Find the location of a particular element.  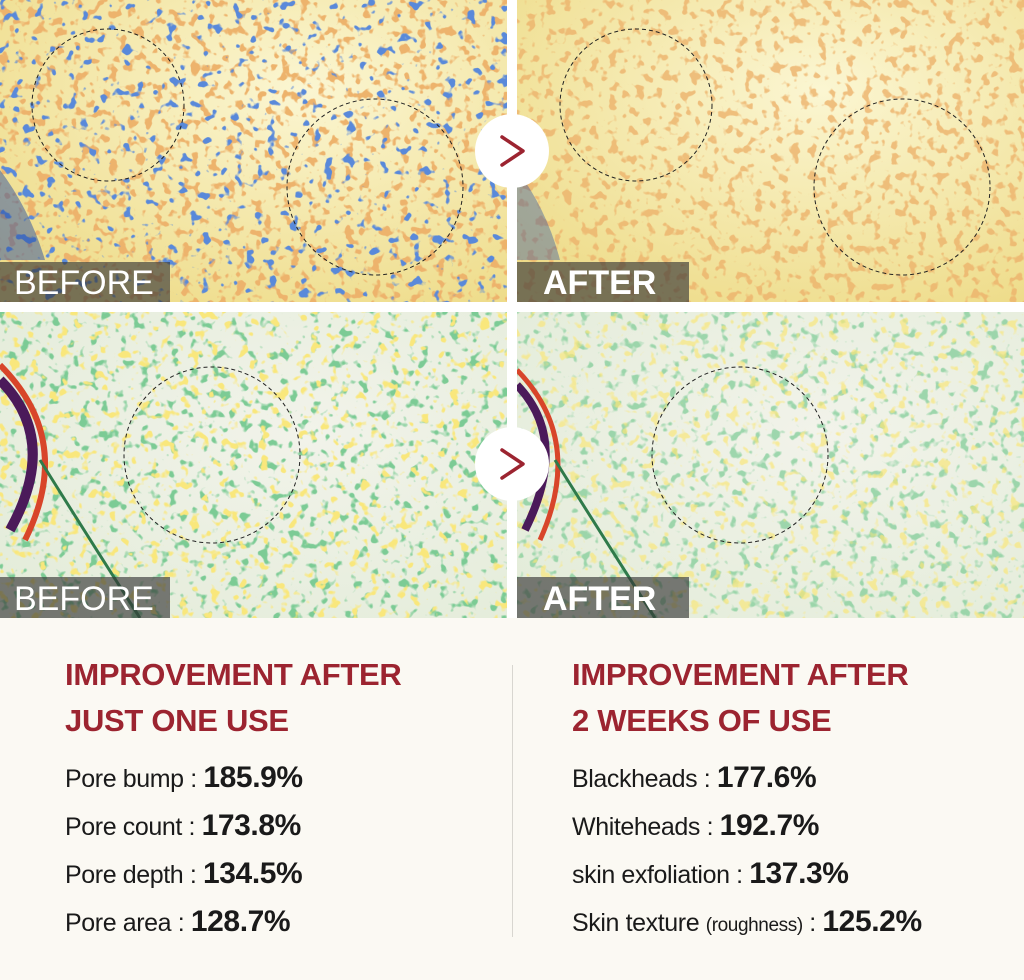

stat-value: 134.5% is located at coordinates (252, 873).